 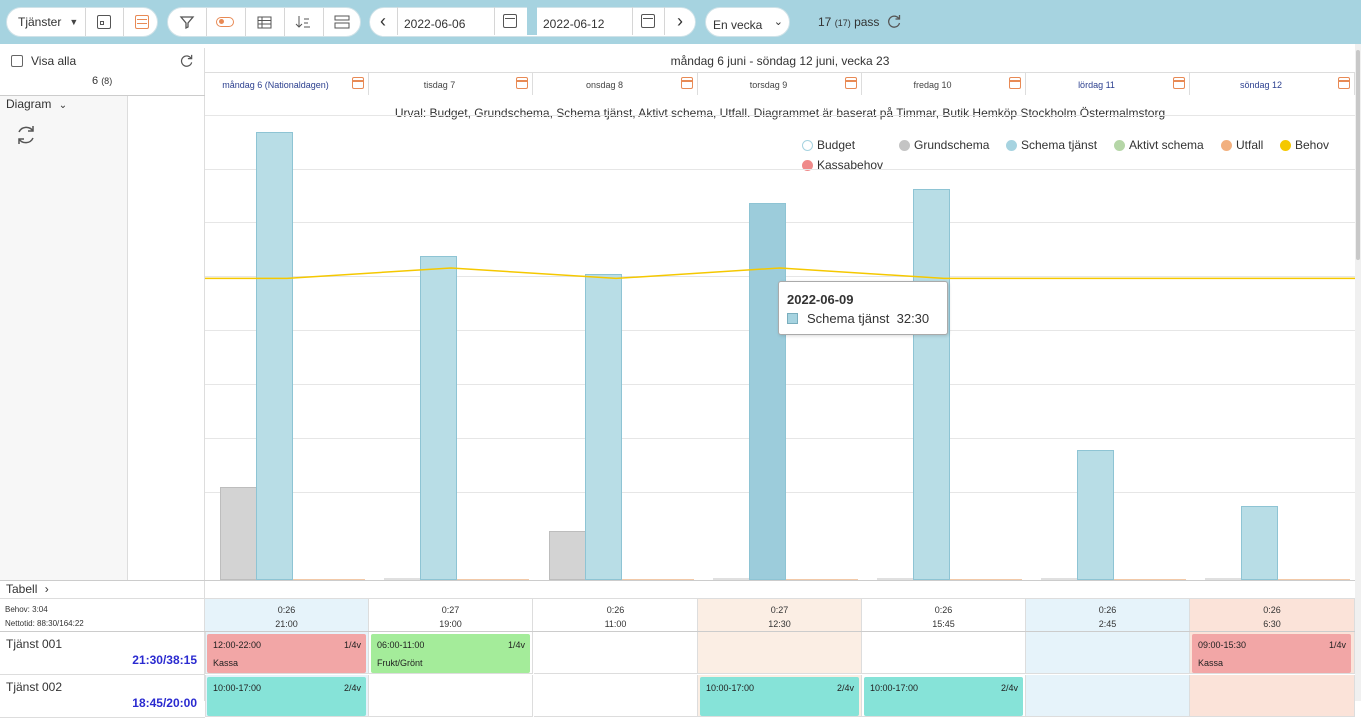 What do you see at coordinates (187, 22) in the screenshot?
I see `filter-button` at bounding box center [187, 22].